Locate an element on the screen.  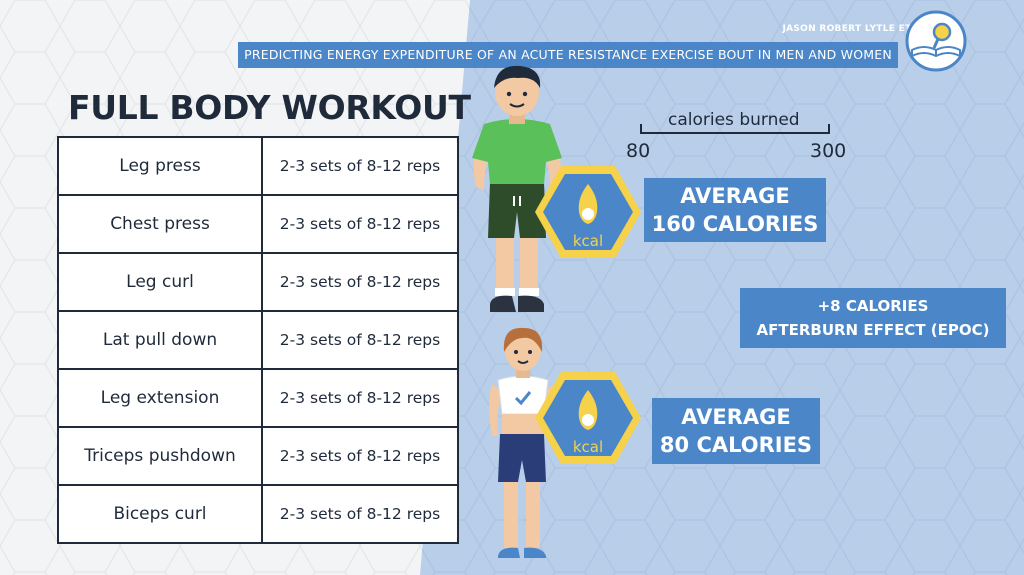
exercise-name: Lat pull down is located at coordinates (160, 340).